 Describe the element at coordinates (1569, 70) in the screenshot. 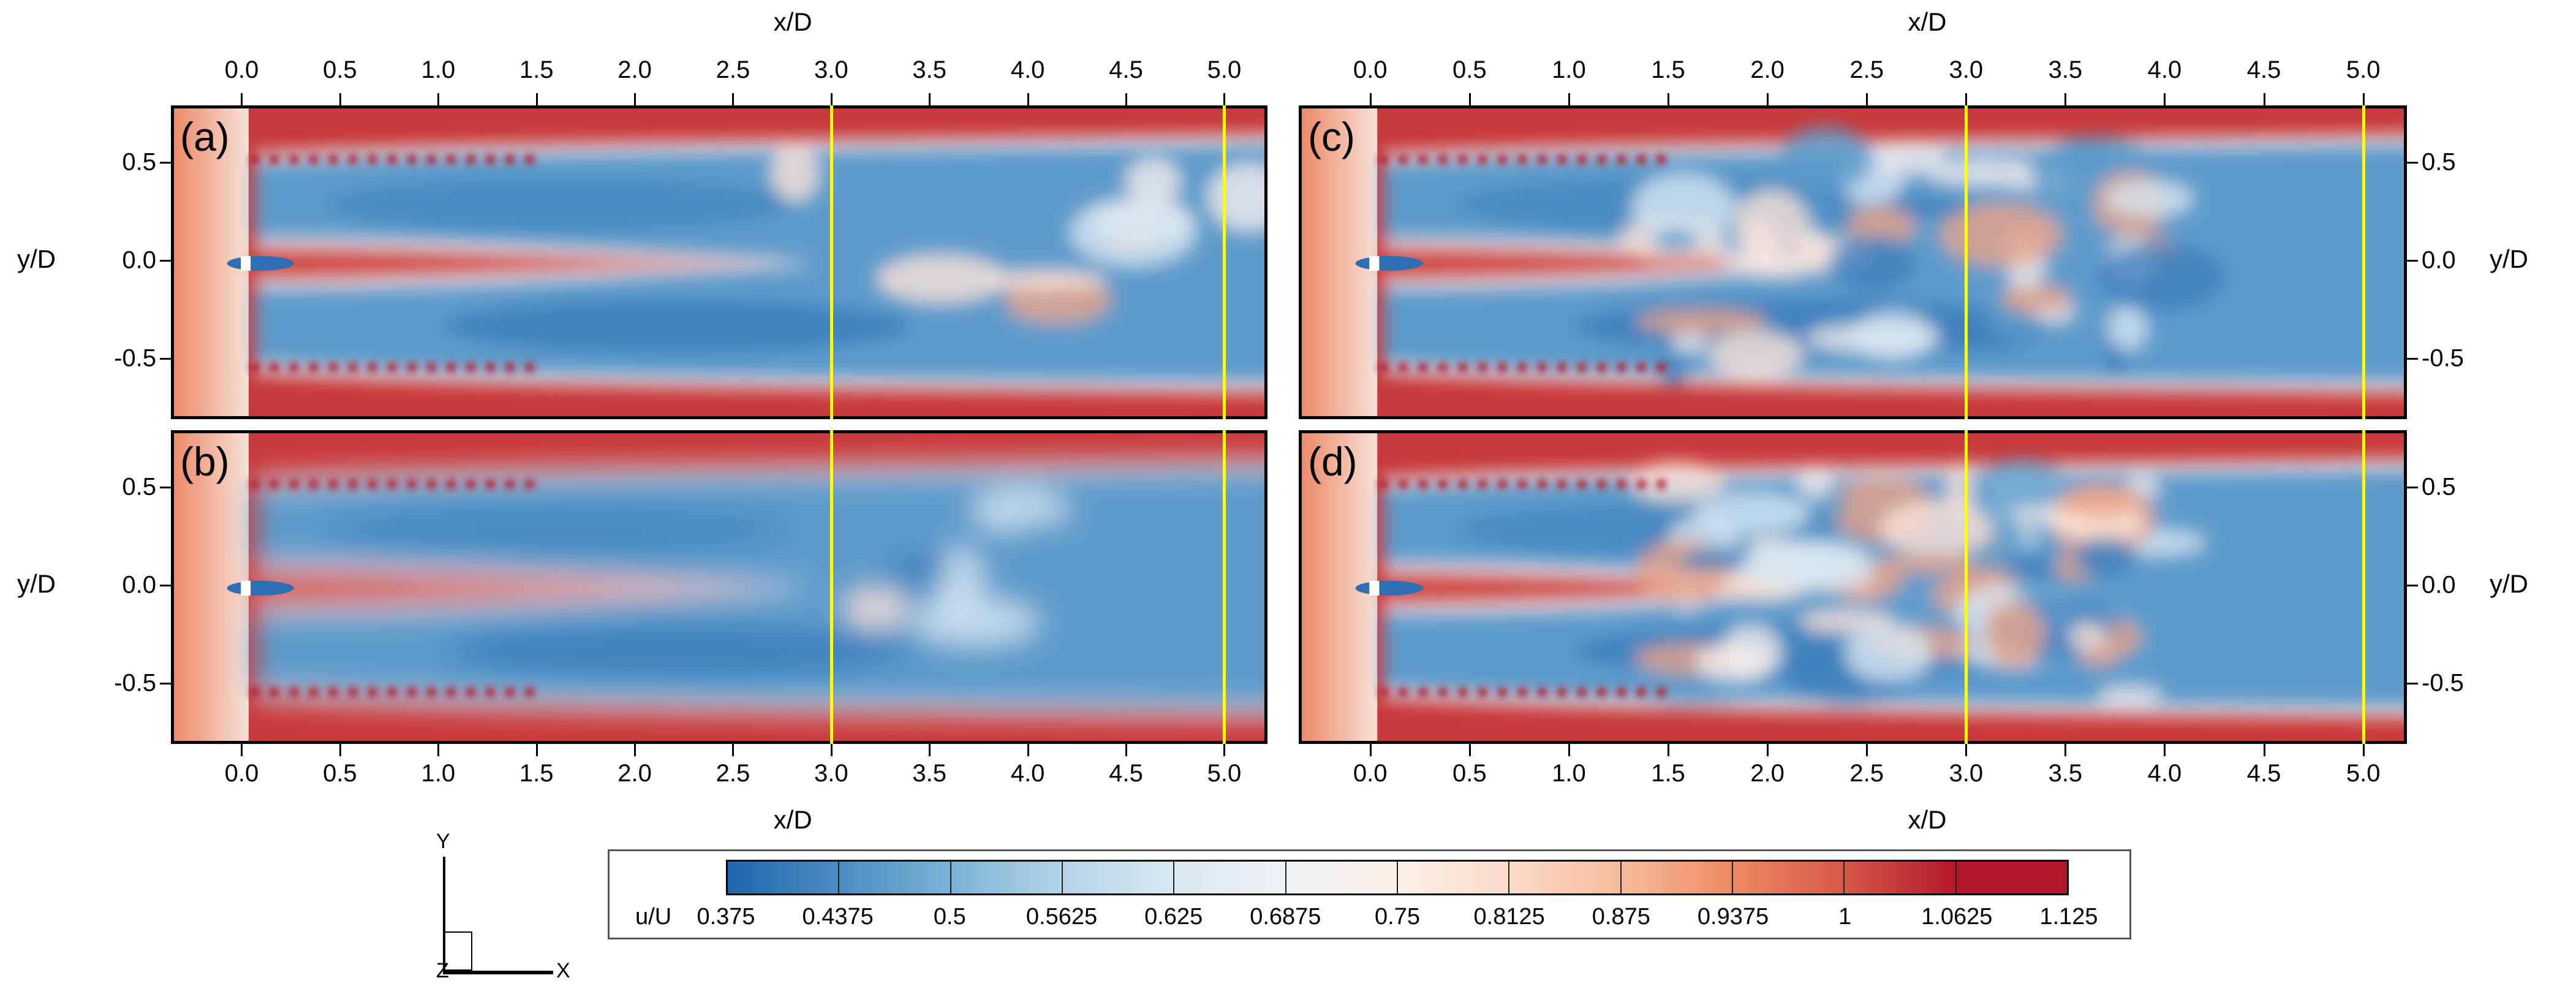

I see `x-tick-label: 1.0` at that location.